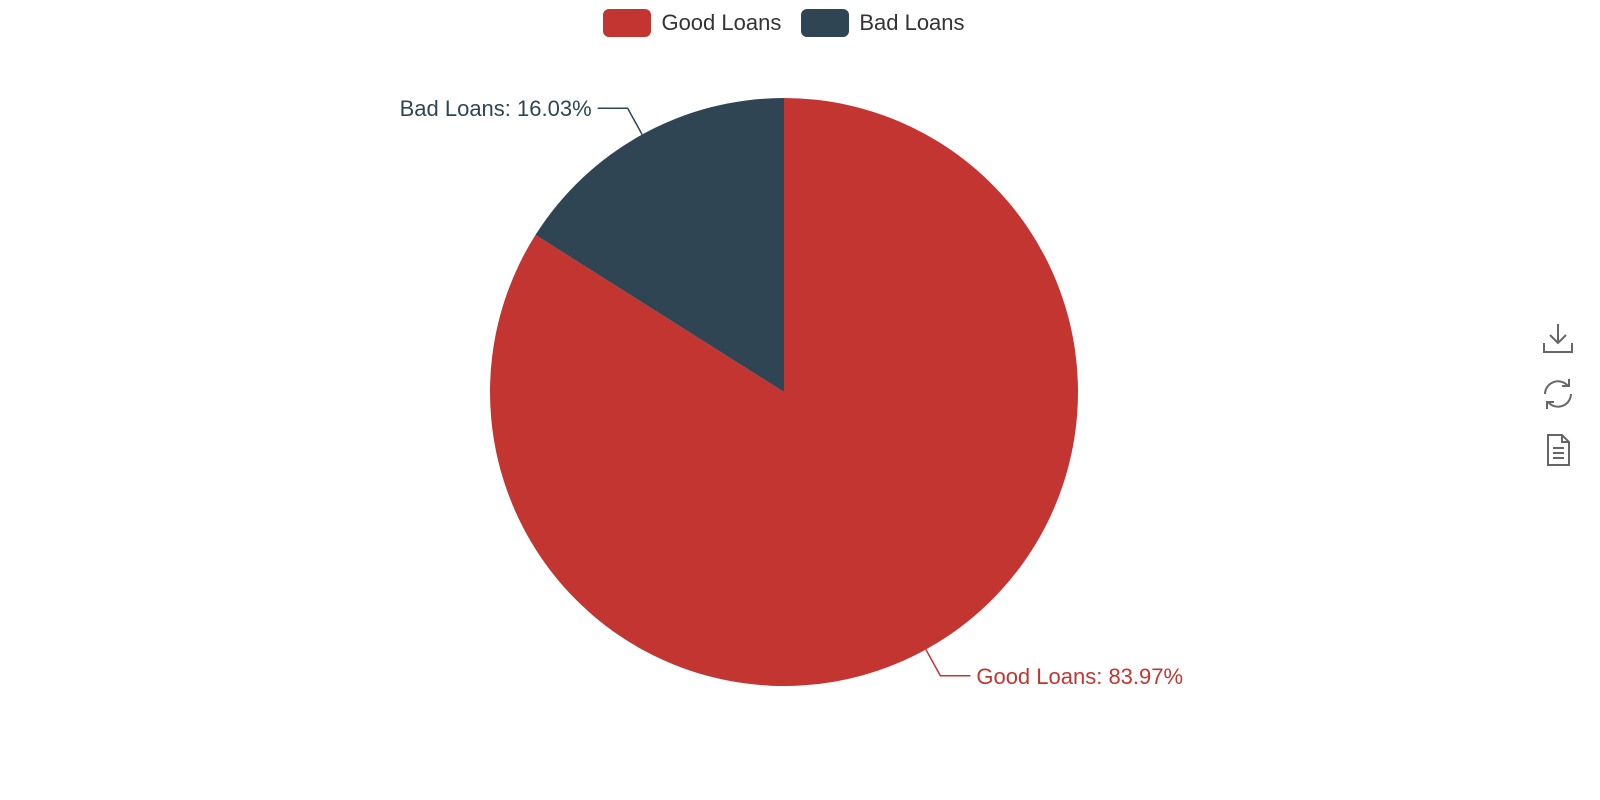 This screenshot has height=800, width=1600. I want to click on legend-item-good-loans: Good Loans, so click(692, 23).